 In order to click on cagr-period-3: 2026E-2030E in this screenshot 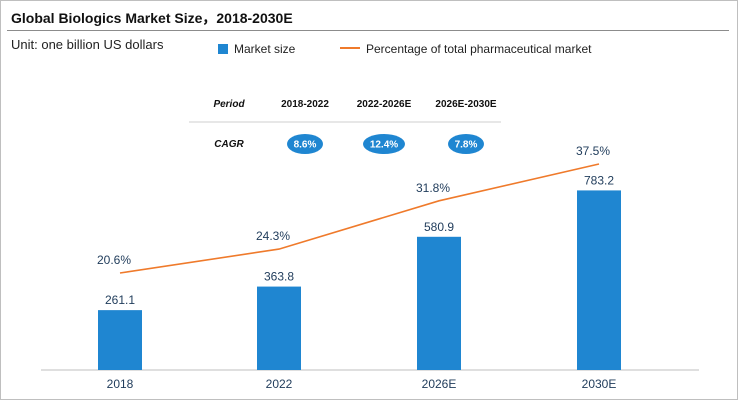, I will do `click(465, 104)`.